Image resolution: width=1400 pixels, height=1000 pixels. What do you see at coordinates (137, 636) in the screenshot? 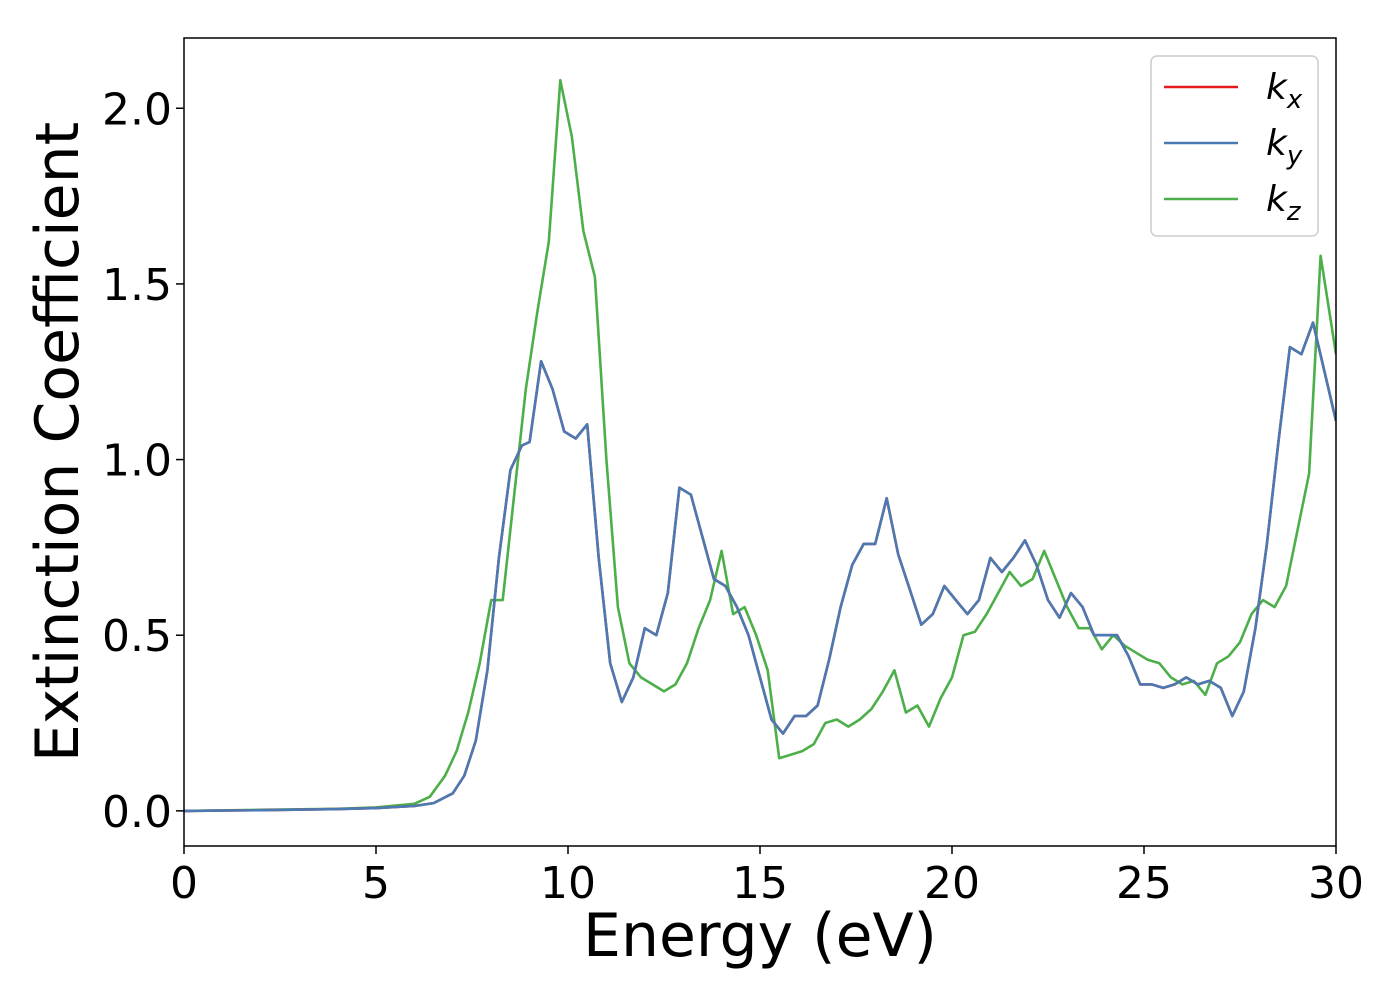
I see `y-tick-label: 0.5` at bounding box center [137, 636].